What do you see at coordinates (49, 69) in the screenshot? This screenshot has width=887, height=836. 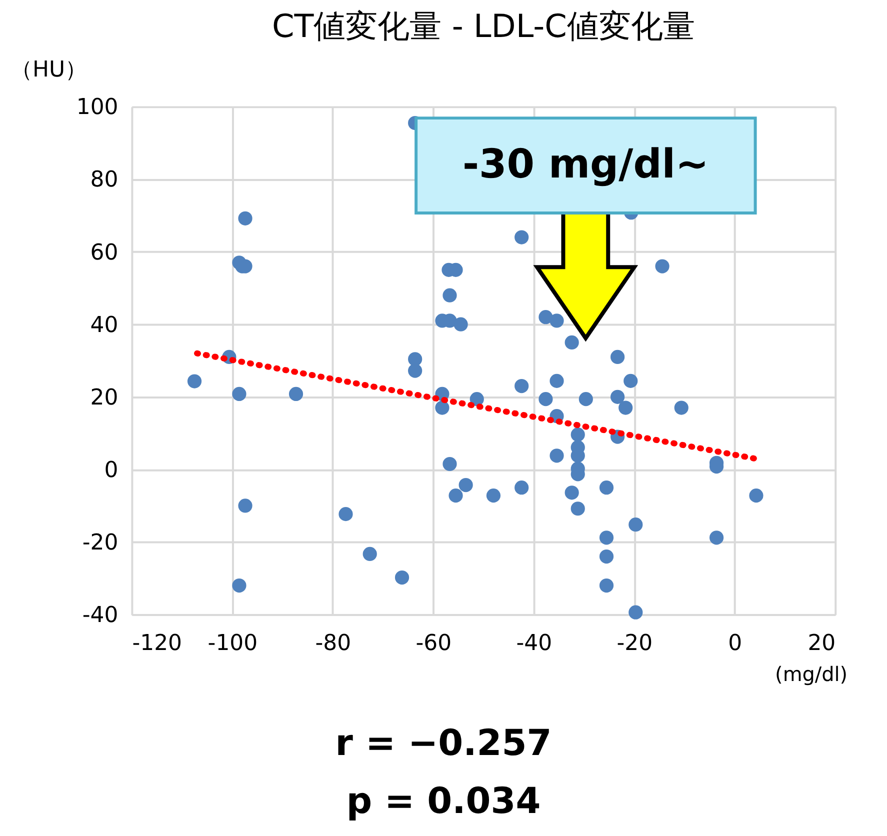 I see `y-axis-title: （HU）` at bounding box center [49, 69].